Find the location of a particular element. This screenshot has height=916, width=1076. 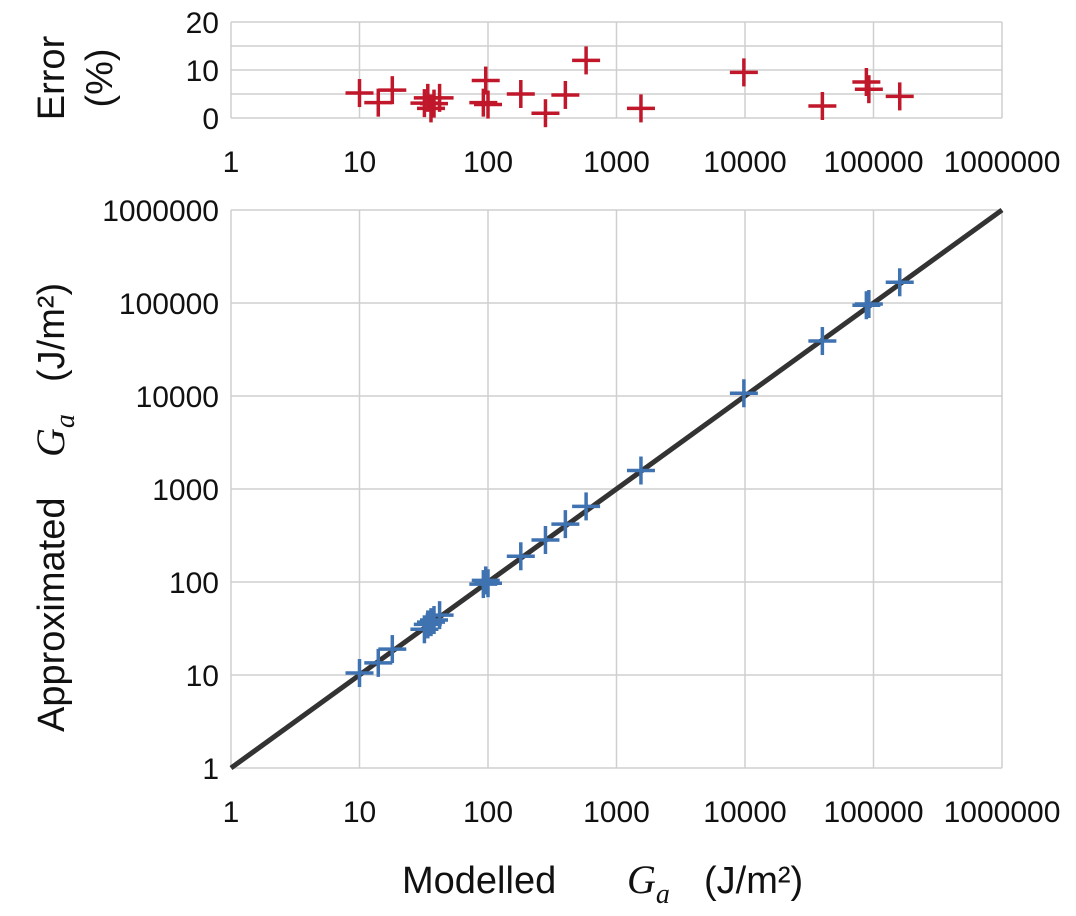

parity-y-axis-title: Approximated Ga (J/m²) is located at coordinates (54, 507).